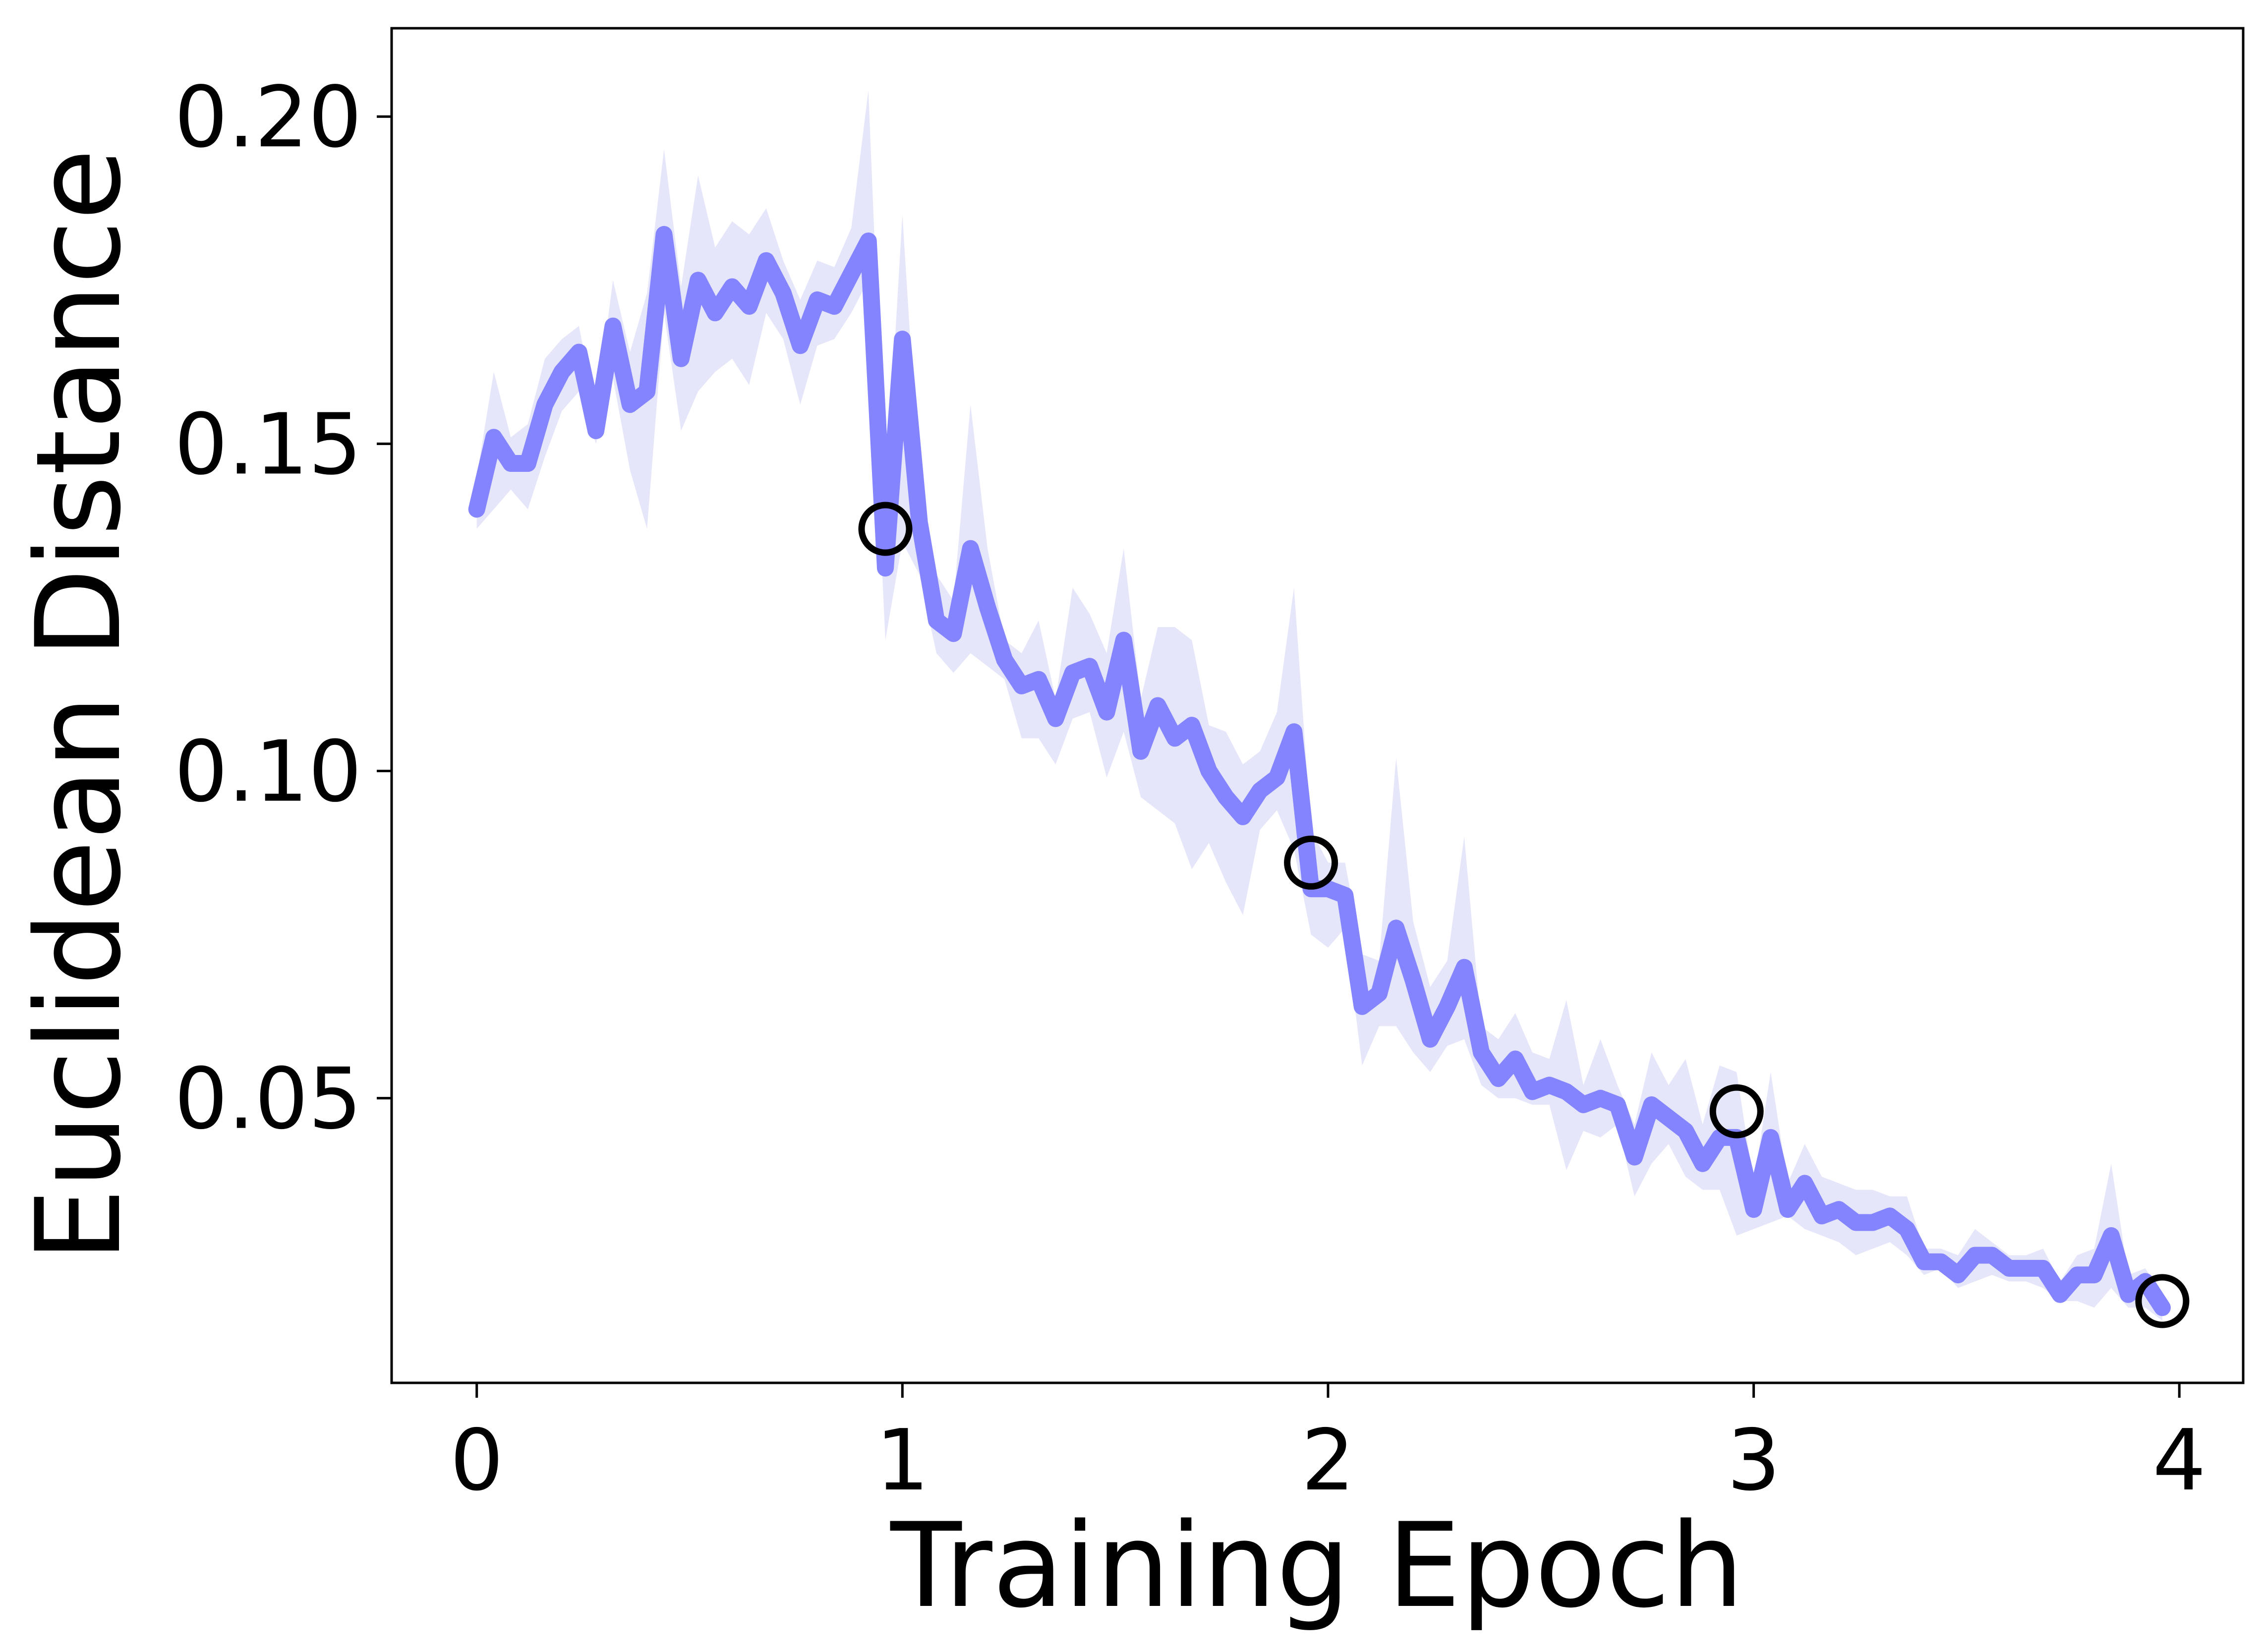 The image size is (2263, 1652). I want to click on y-axis-ticks: 0.05 0.10 0.15 0.20, so click(283, 608).